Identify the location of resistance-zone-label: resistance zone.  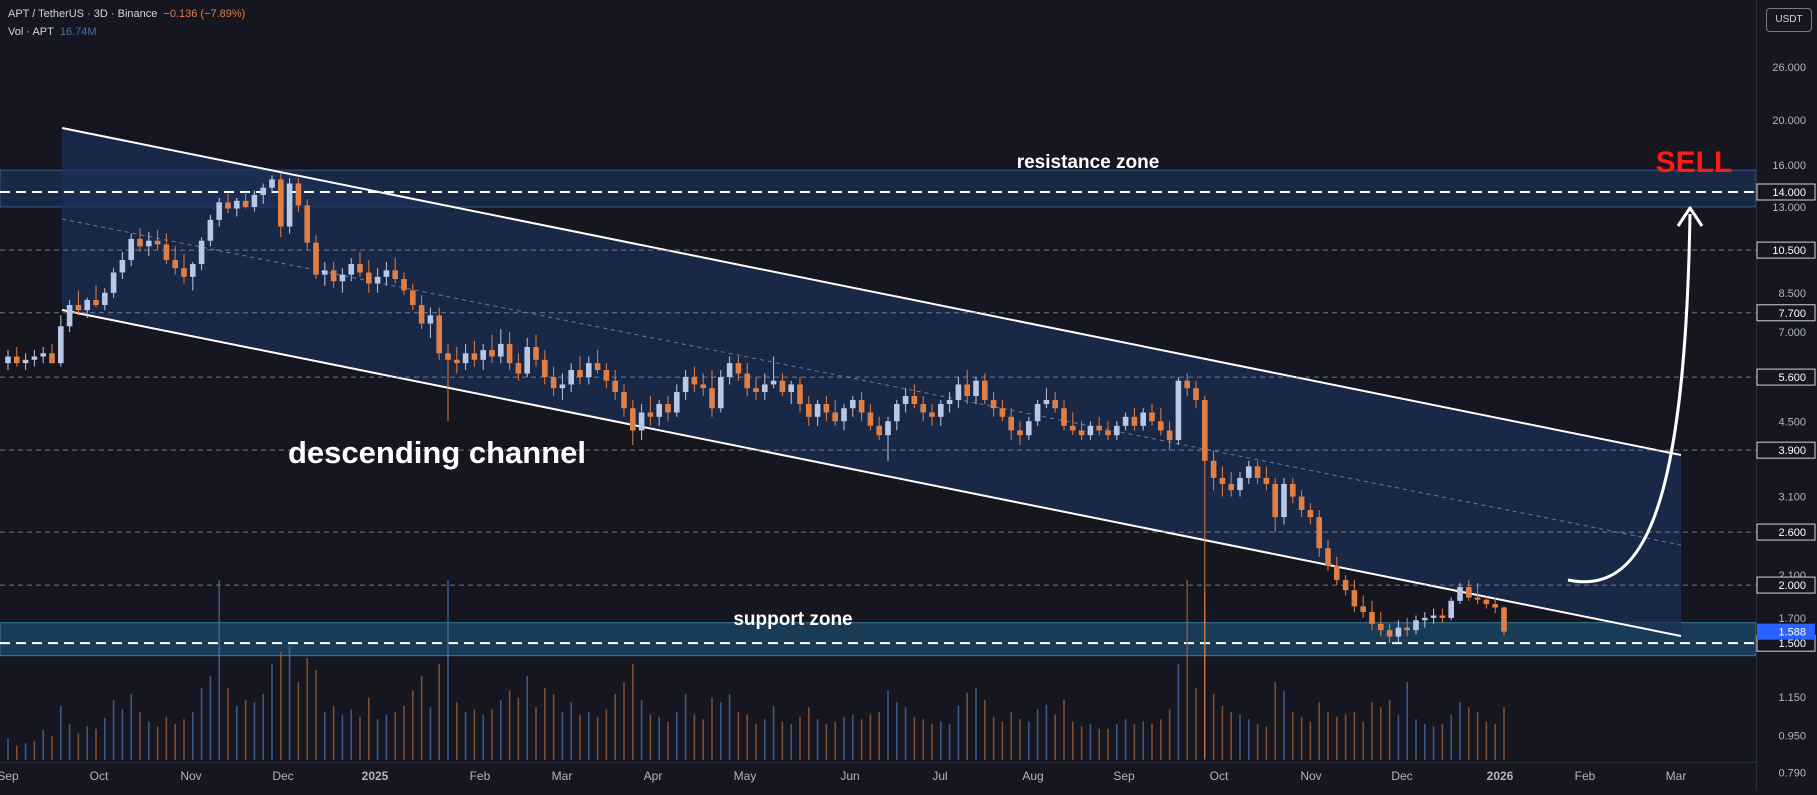
(1088, 162).